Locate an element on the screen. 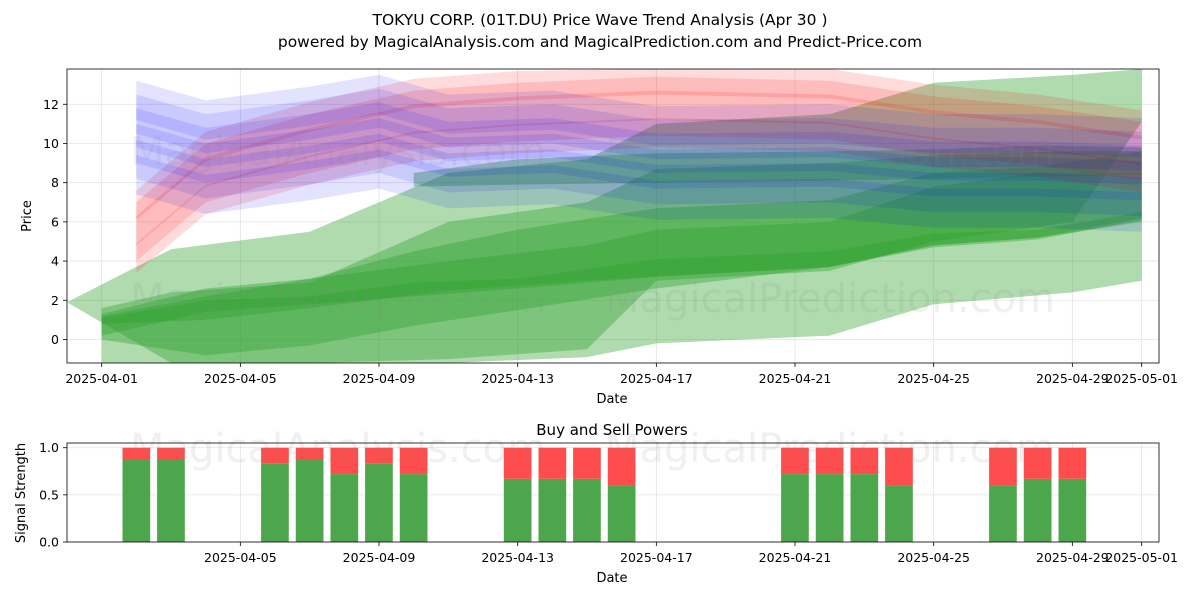 This screenshot has height=600, width=1200. price-y-axis-label: Price is located at coordinates (27, 216).